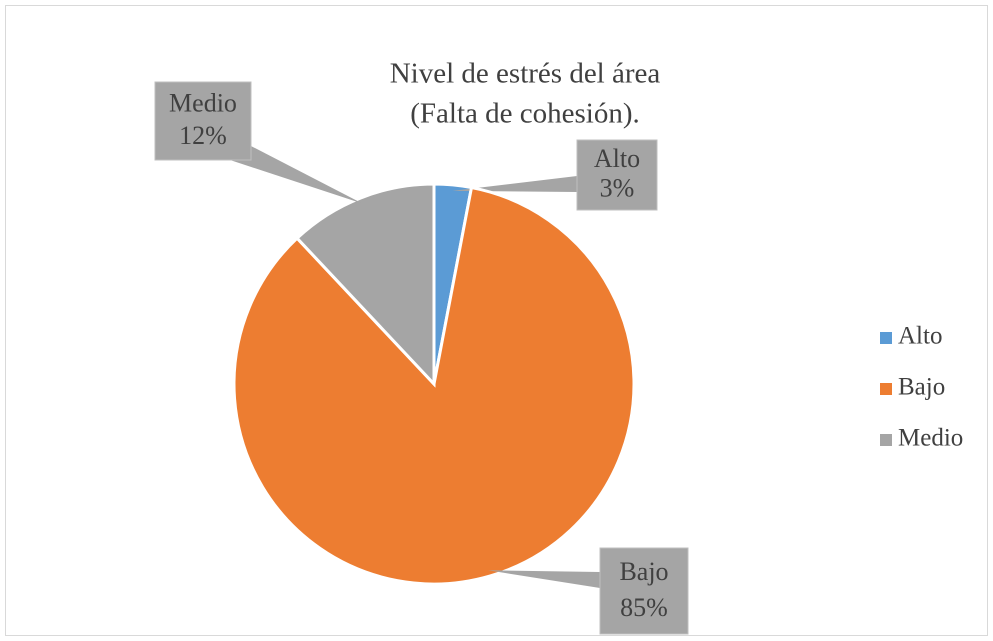  What do you see at coordinates (644, 607) in the screenshot?
I see `data-label-value: 85%` at bounding box center [644, 607].